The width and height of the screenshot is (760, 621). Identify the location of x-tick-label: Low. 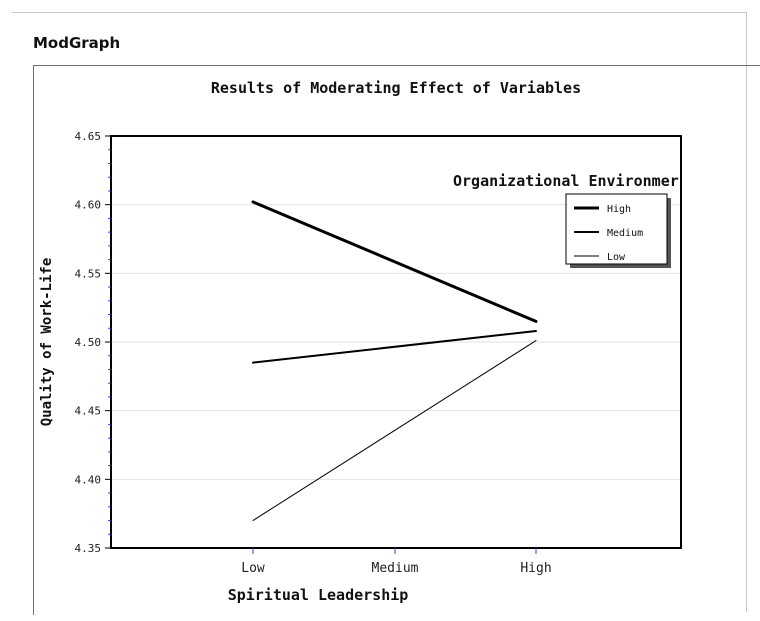
(253, 568).